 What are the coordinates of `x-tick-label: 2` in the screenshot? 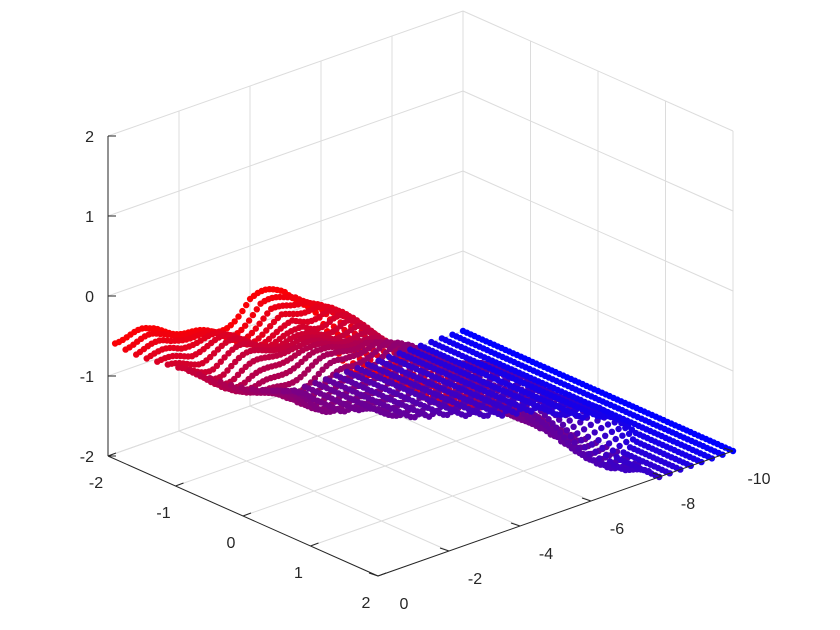 It's located at (366, 603).